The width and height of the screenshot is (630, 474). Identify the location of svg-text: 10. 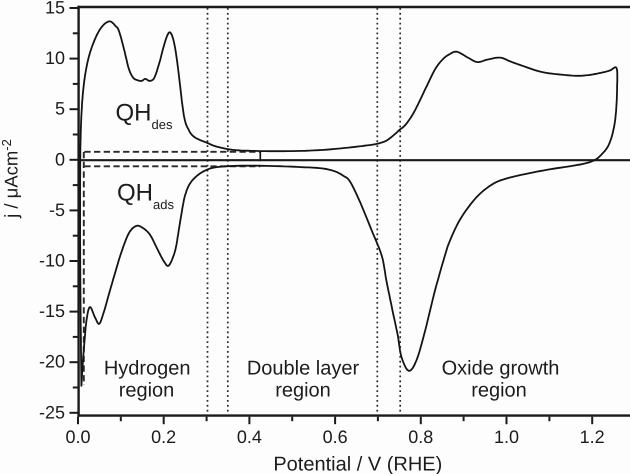
(55, 58).